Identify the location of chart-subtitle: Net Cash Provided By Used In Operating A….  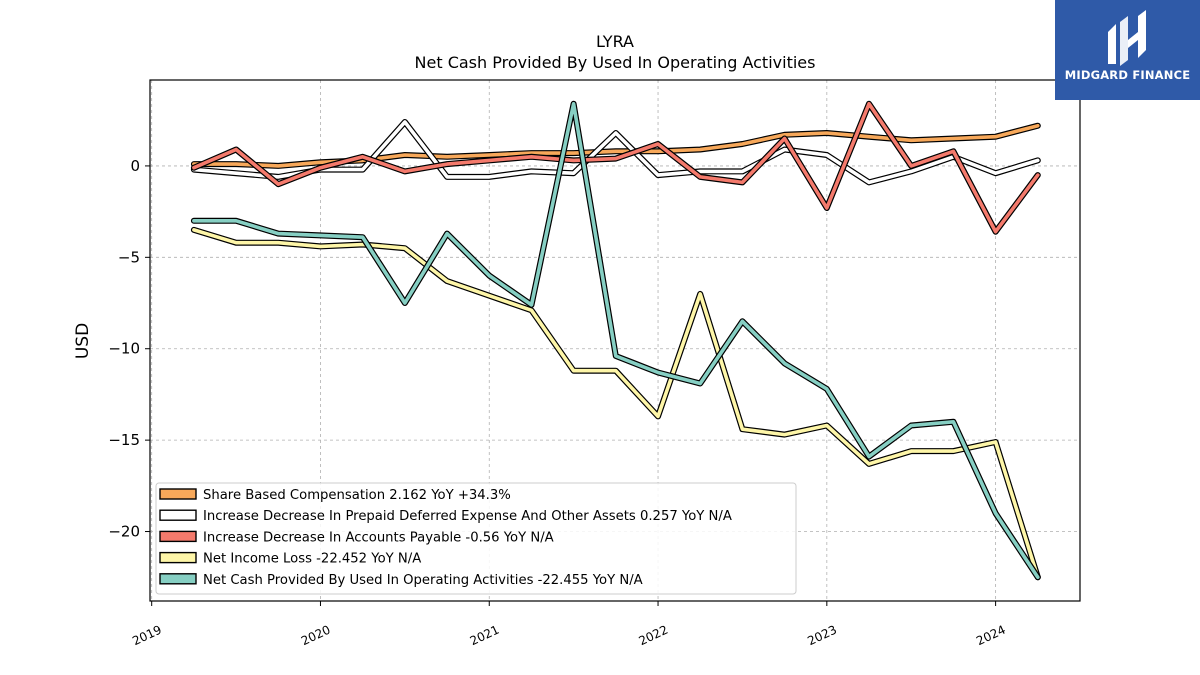
(615, 62).